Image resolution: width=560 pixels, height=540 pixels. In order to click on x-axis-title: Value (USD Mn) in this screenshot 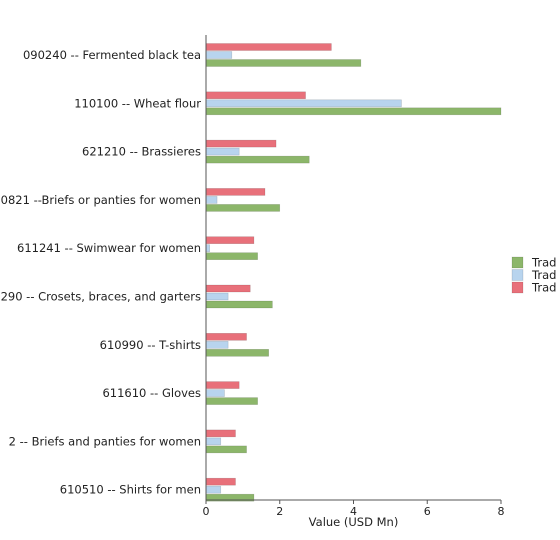, I will do `click(354, 522)`.